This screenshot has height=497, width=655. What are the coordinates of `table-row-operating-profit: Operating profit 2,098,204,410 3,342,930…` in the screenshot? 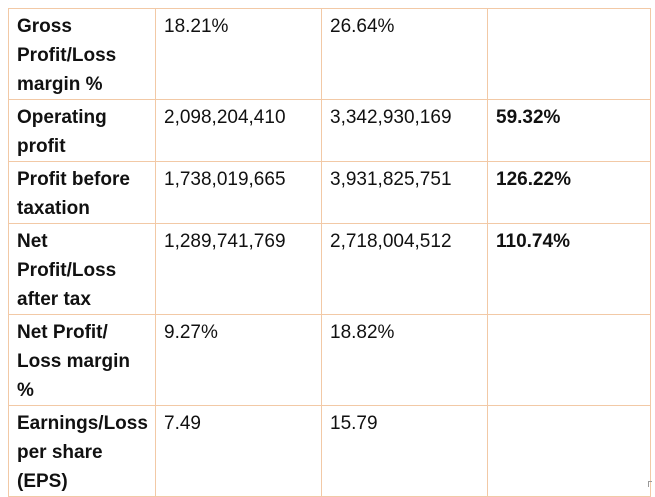 It's located at (329, 130).